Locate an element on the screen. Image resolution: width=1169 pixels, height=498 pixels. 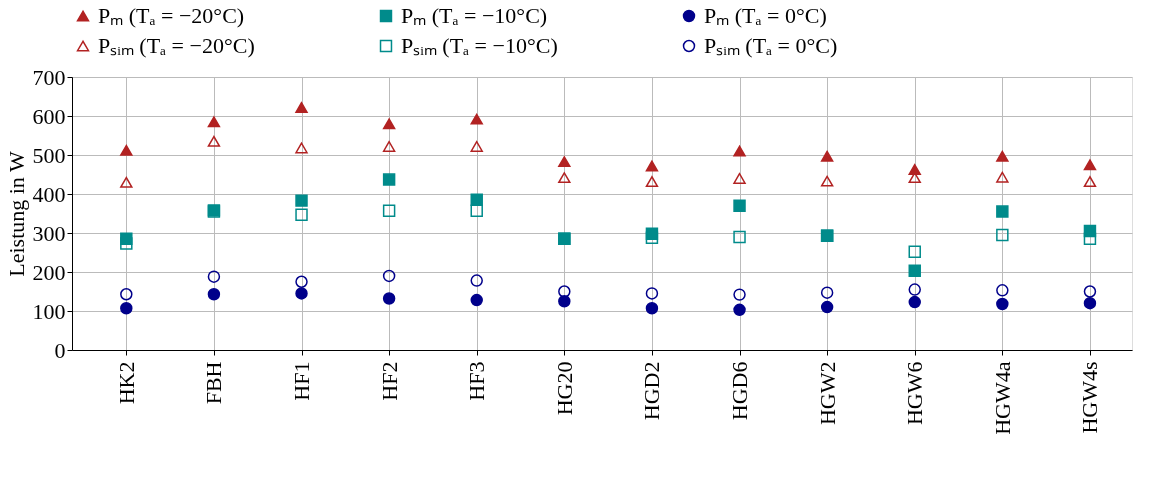
legend-label: Pₘ (Tₐ = −10°C) is located at coordinates (474, 15).